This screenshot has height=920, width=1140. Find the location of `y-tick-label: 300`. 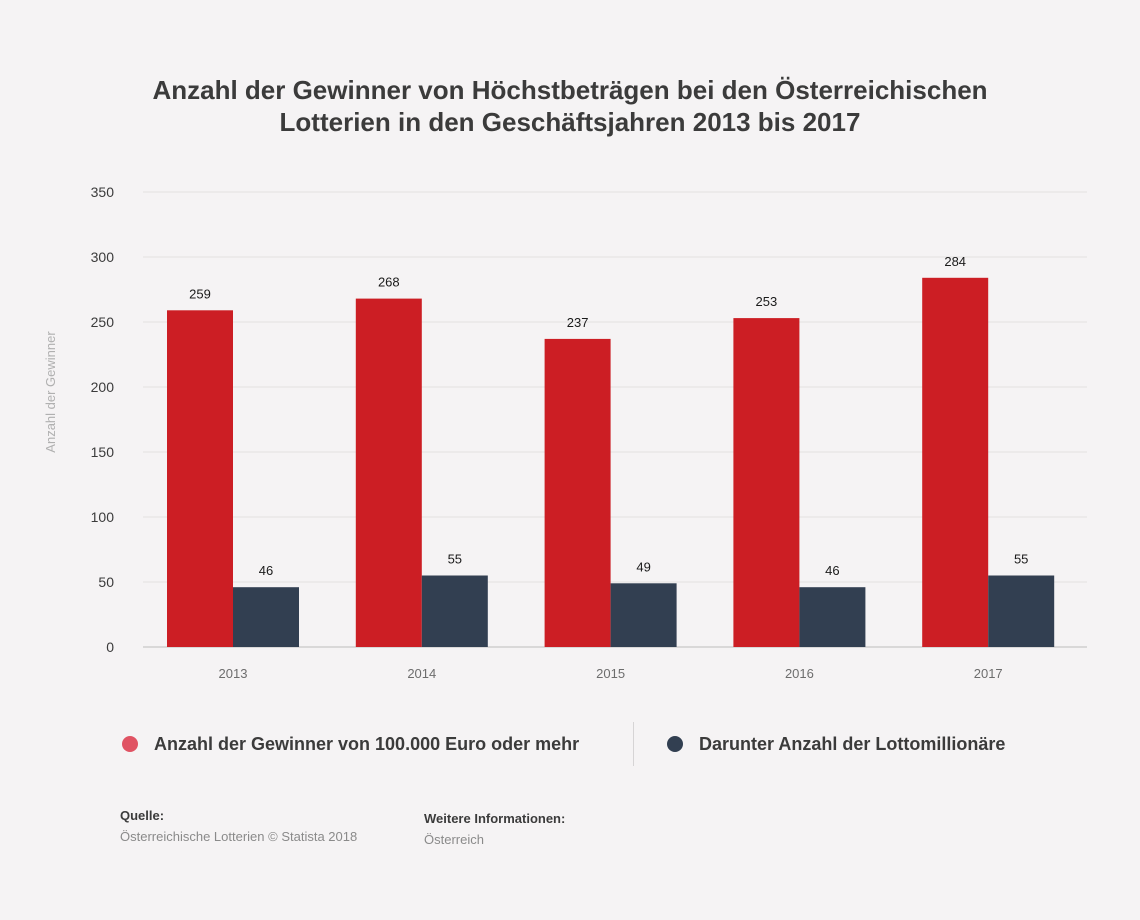

y-tick-label: 300 is located at coordinates (103, 257).